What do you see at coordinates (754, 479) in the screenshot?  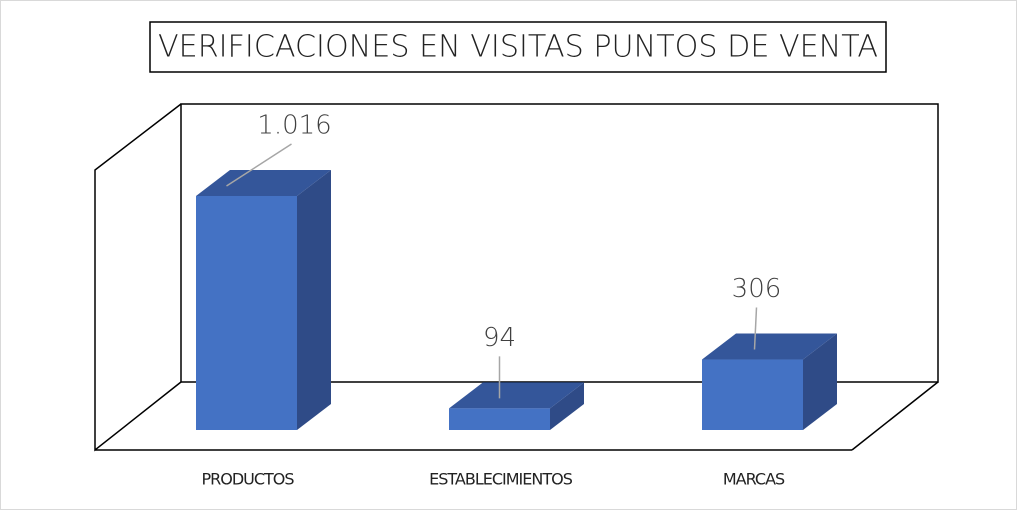 I see `x-tick-label: MARCAS` at bounding box center [754, 479].